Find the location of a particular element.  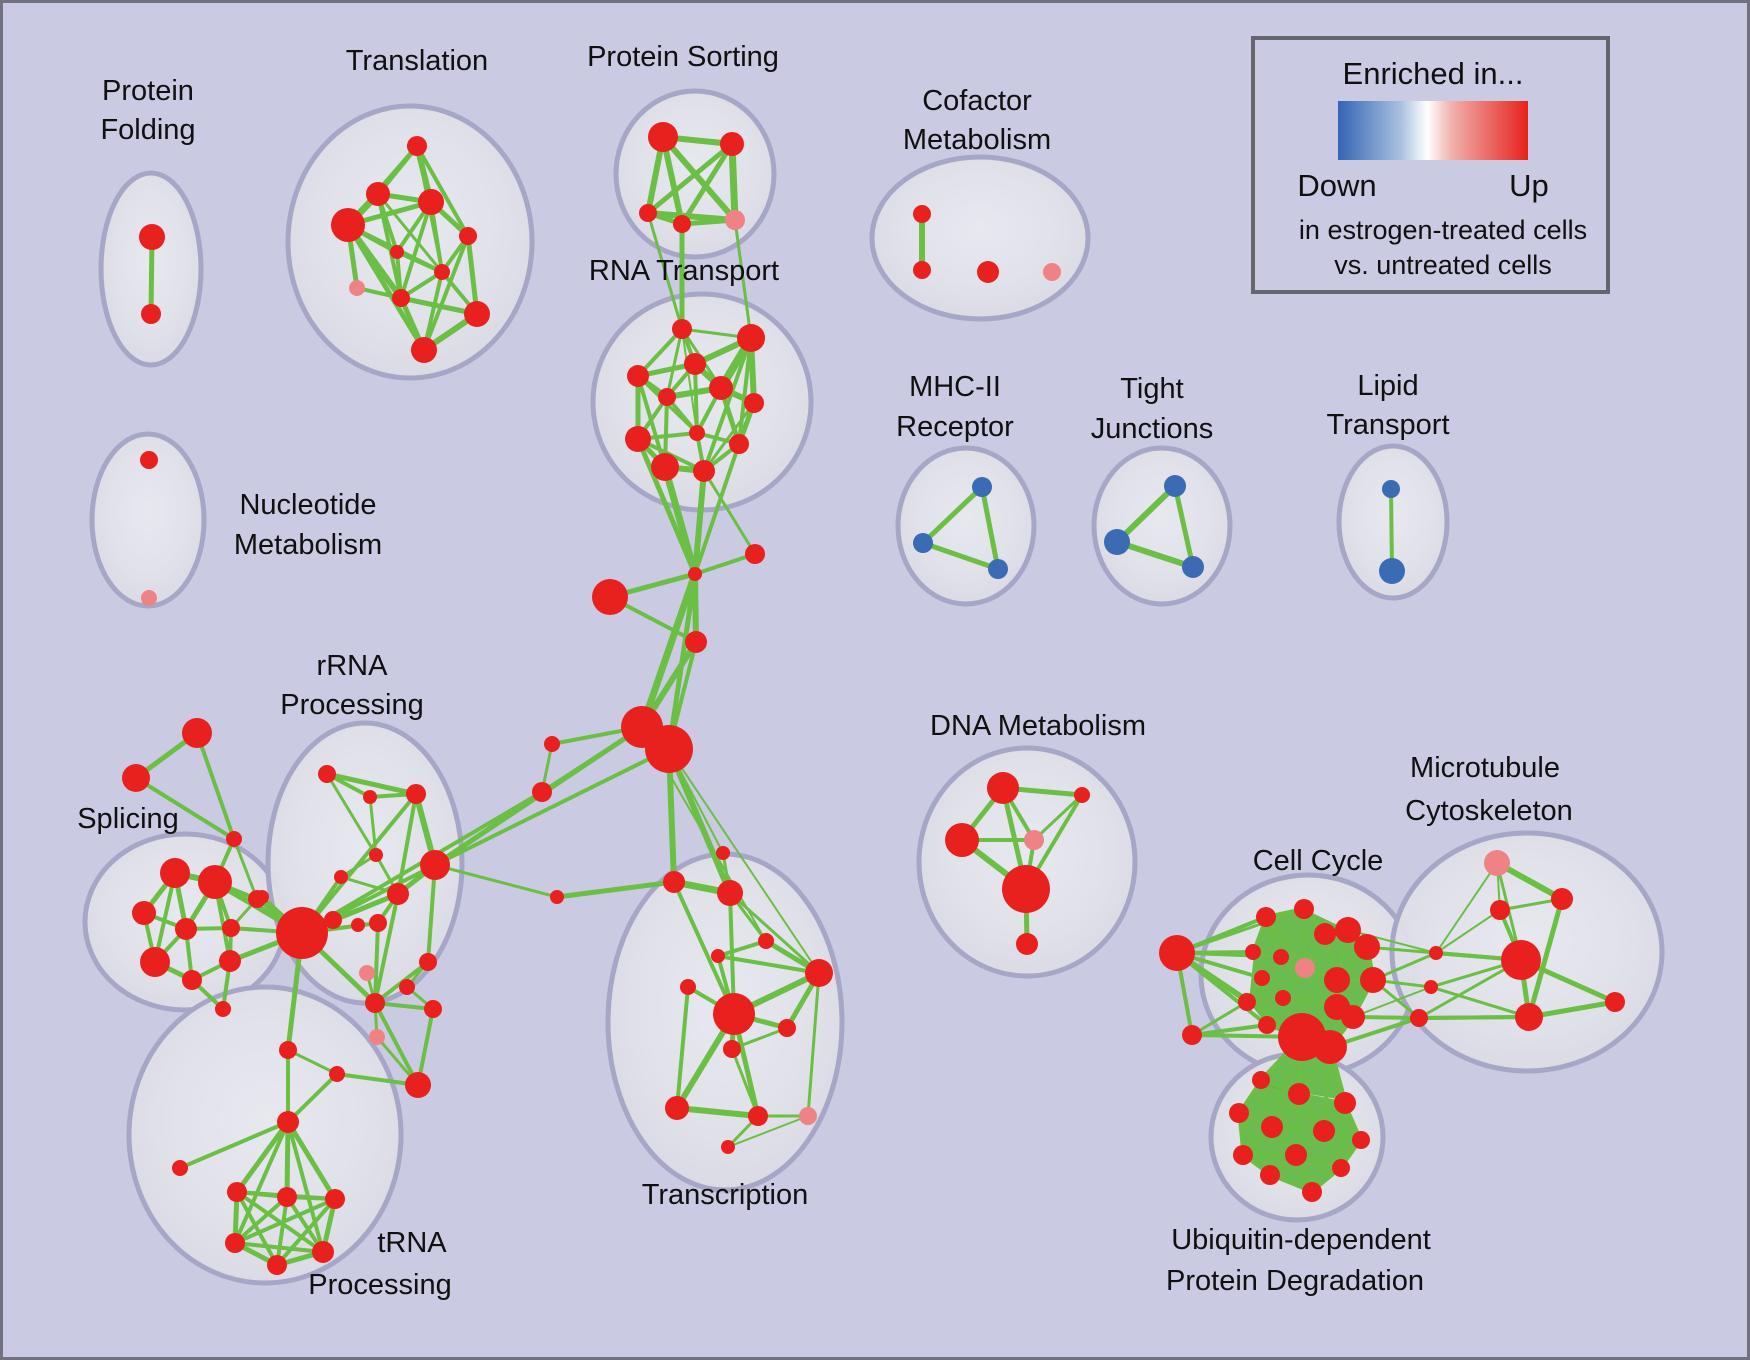

cluster-cofactor-metabolism-label-line2: Metabolism is located at coordinates (977, 140).